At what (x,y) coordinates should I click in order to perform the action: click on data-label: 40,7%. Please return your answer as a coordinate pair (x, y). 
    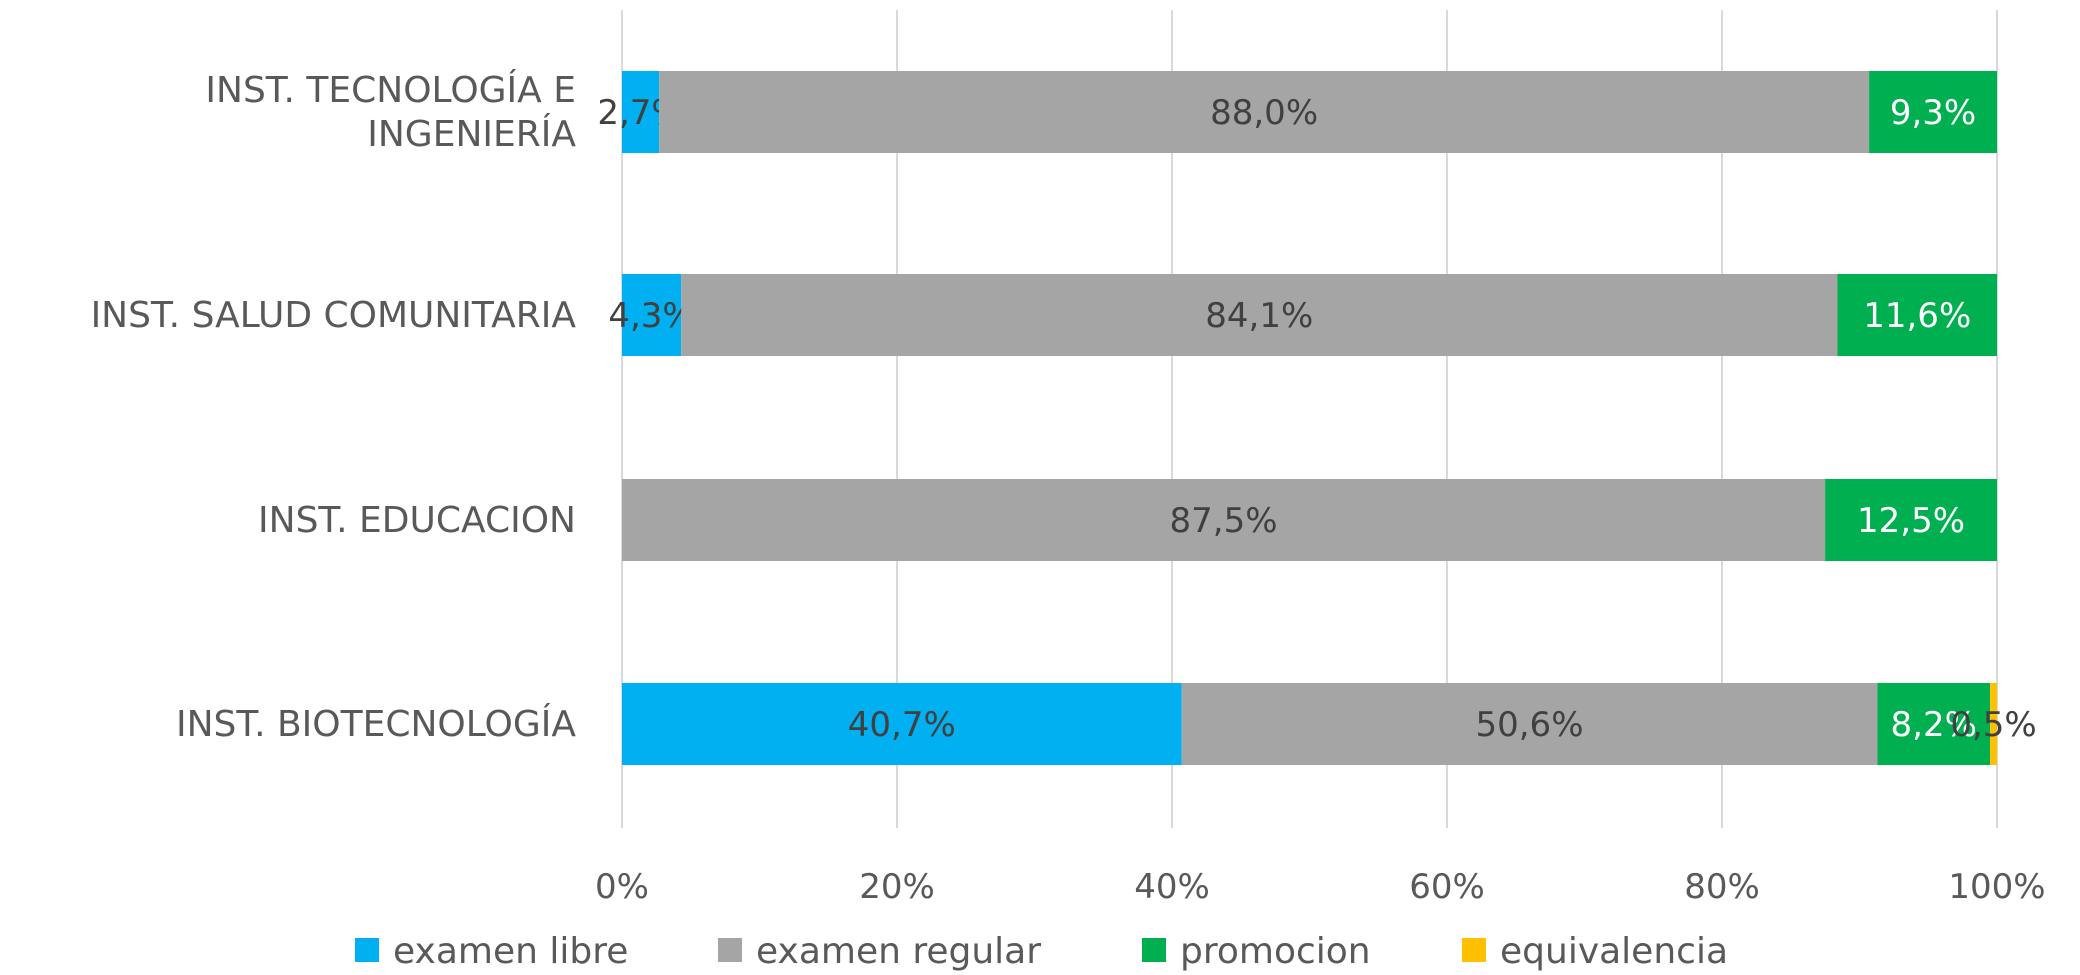
    Looking at the image, I should click on (902, 725).